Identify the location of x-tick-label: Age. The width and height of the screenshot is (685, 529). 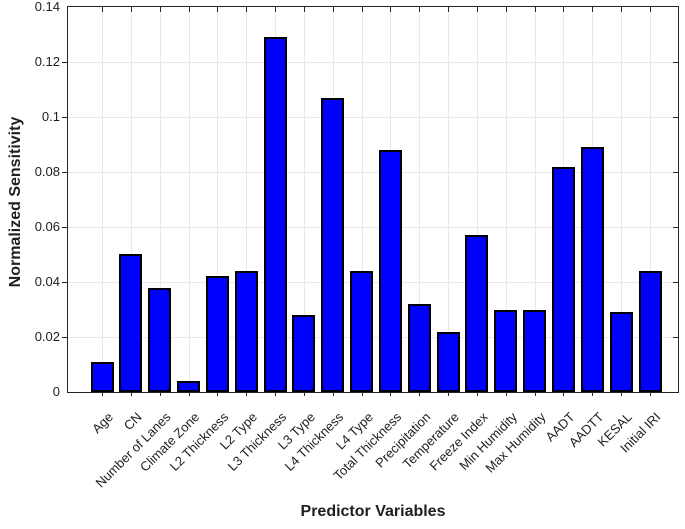
(102, 423).